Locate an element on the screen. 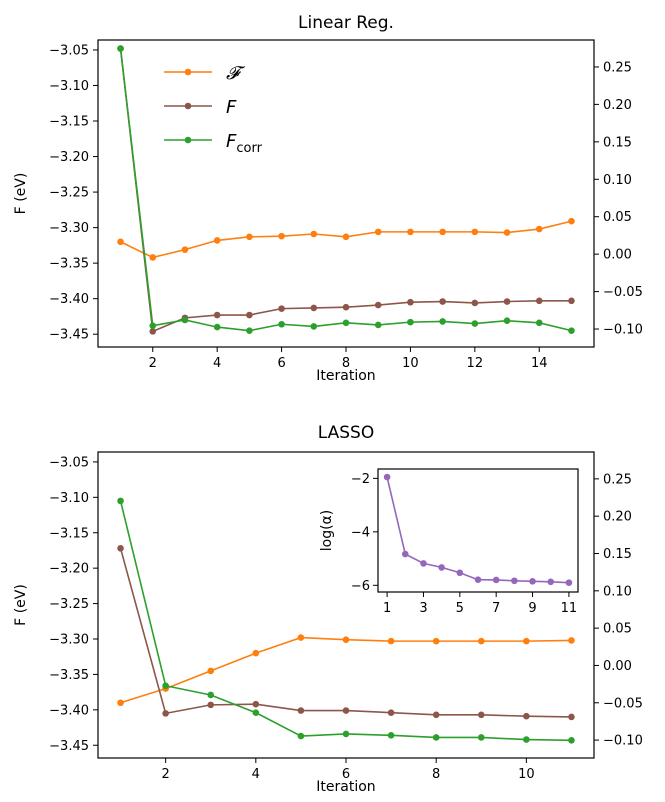 This screenshot has width=665, height=802. y2-tick-label: 0.25 is located at coordinates (617, 67).